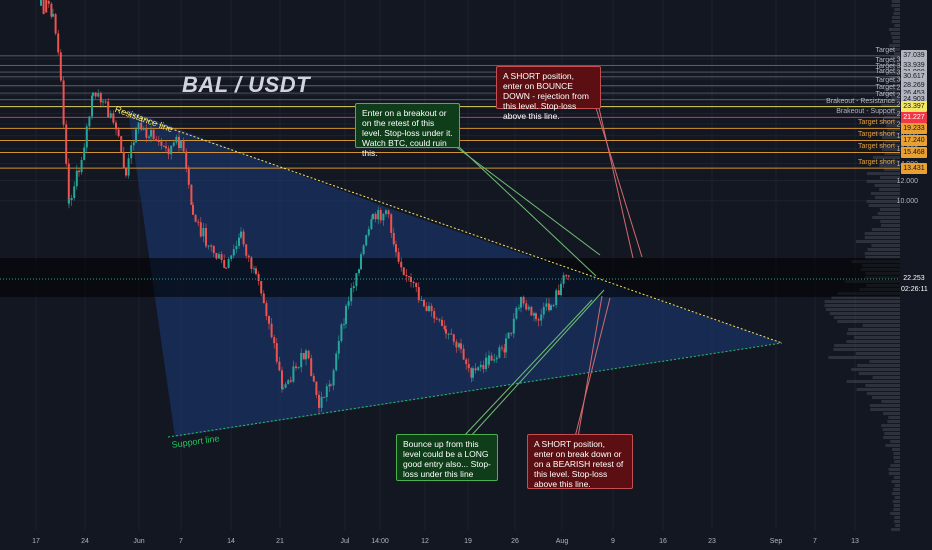 This screenshot has height=550, width=932. I want to click on price-tag: 21.227, so click(914, 117).